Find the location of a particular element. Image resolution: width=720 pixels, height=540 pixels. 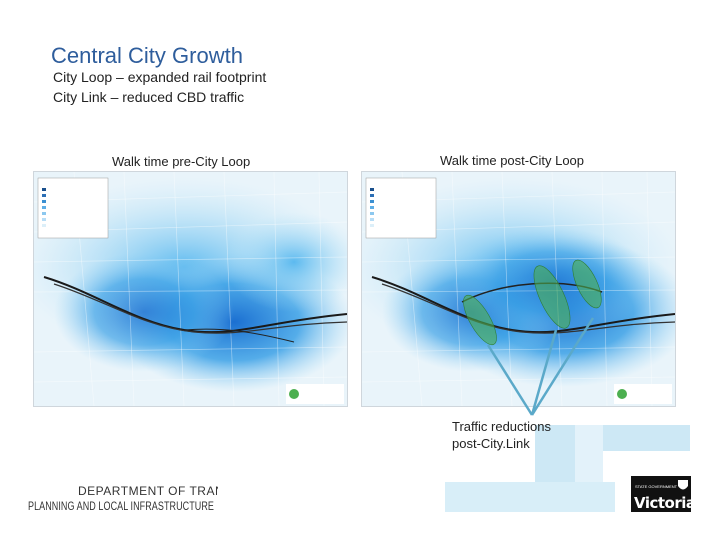

slide-title: Central City Growth is located at coordinates (147, 55).